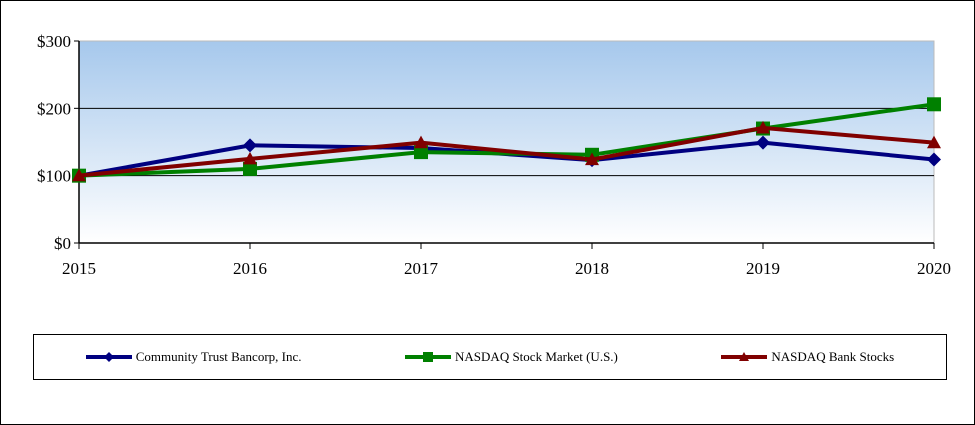 This screenshot has width=975, height=425. Describe the element at coordinates (592, 268) in the screenshot. I see `x-tick-label: 2018` at that location.